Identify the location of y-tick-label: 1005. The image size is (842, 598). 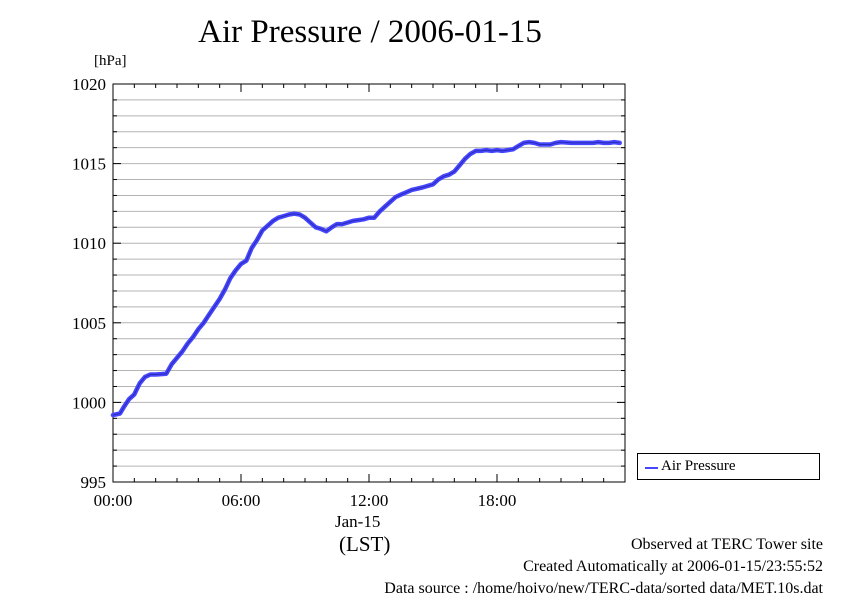
(89, 323).